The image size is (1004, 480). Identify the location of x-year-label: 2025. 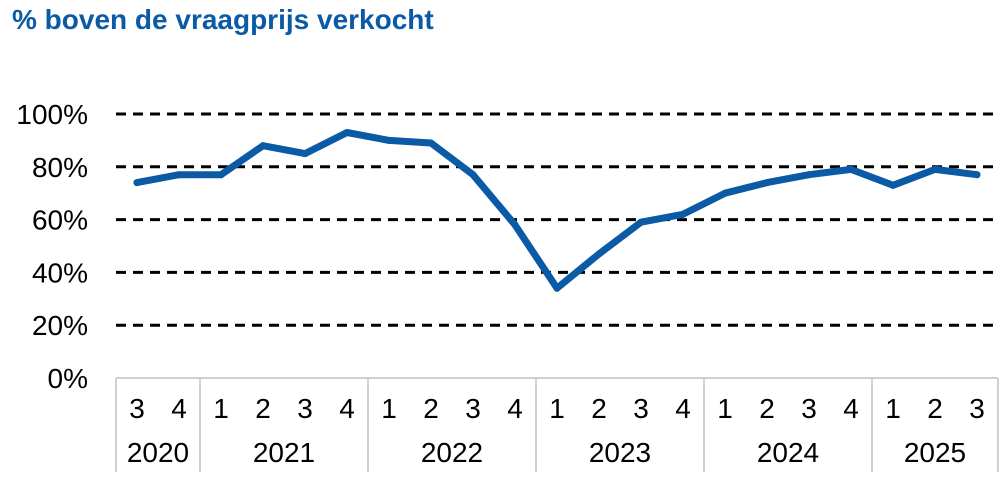
(935, 452).